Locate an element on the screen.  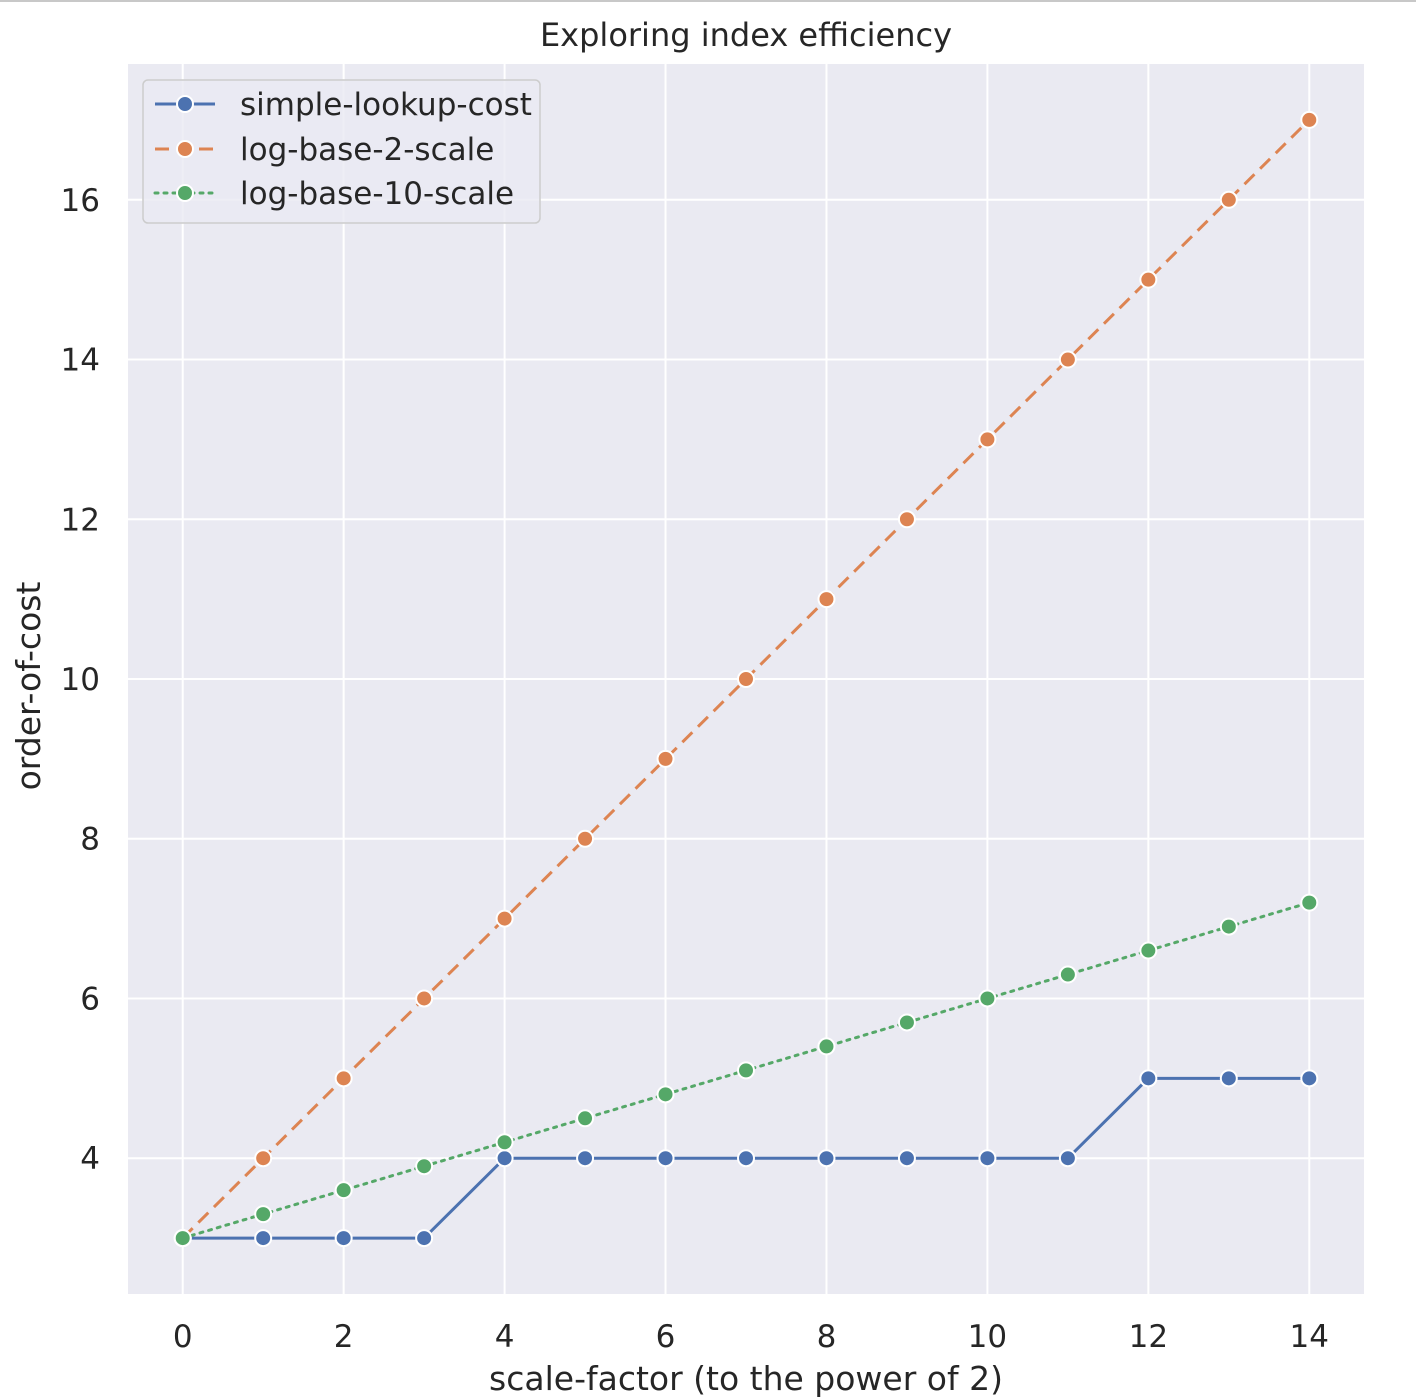
y-axis-label: order-of-cost is located at coordinates (28, 686).